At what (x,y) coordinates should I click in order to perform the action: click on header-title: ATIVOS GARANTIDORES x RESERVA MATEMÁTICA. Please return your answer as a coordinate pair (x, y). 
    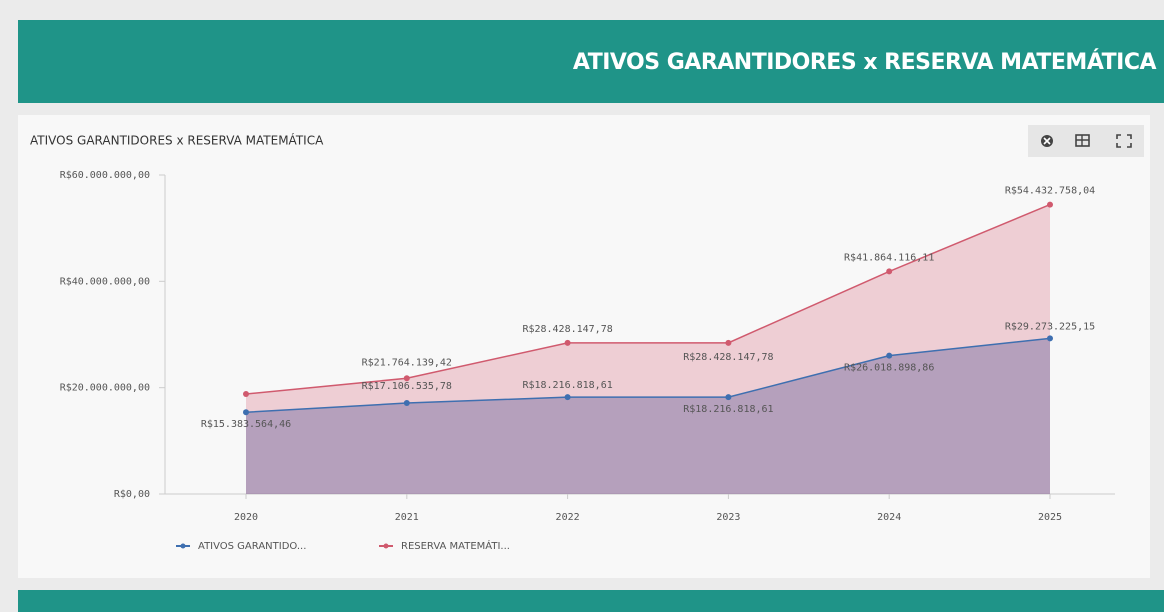
    Looking at the image, I should click on (864, 62).